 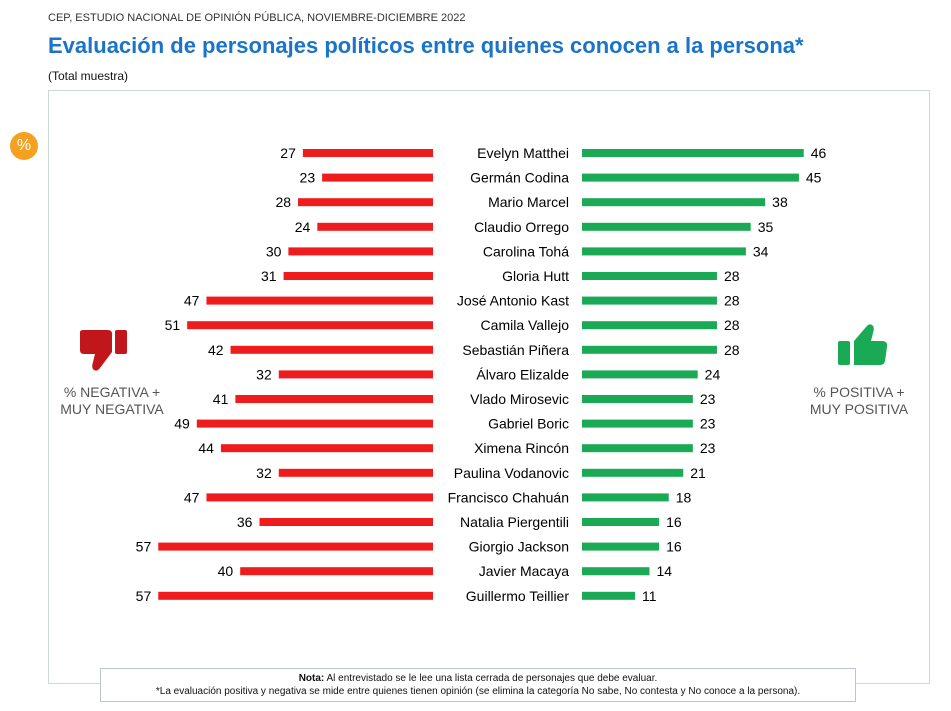 What do you see at coordinates (303, 227) in the screenshot?
I see `negative-value-label: 24` at bounding box center [303, 227].